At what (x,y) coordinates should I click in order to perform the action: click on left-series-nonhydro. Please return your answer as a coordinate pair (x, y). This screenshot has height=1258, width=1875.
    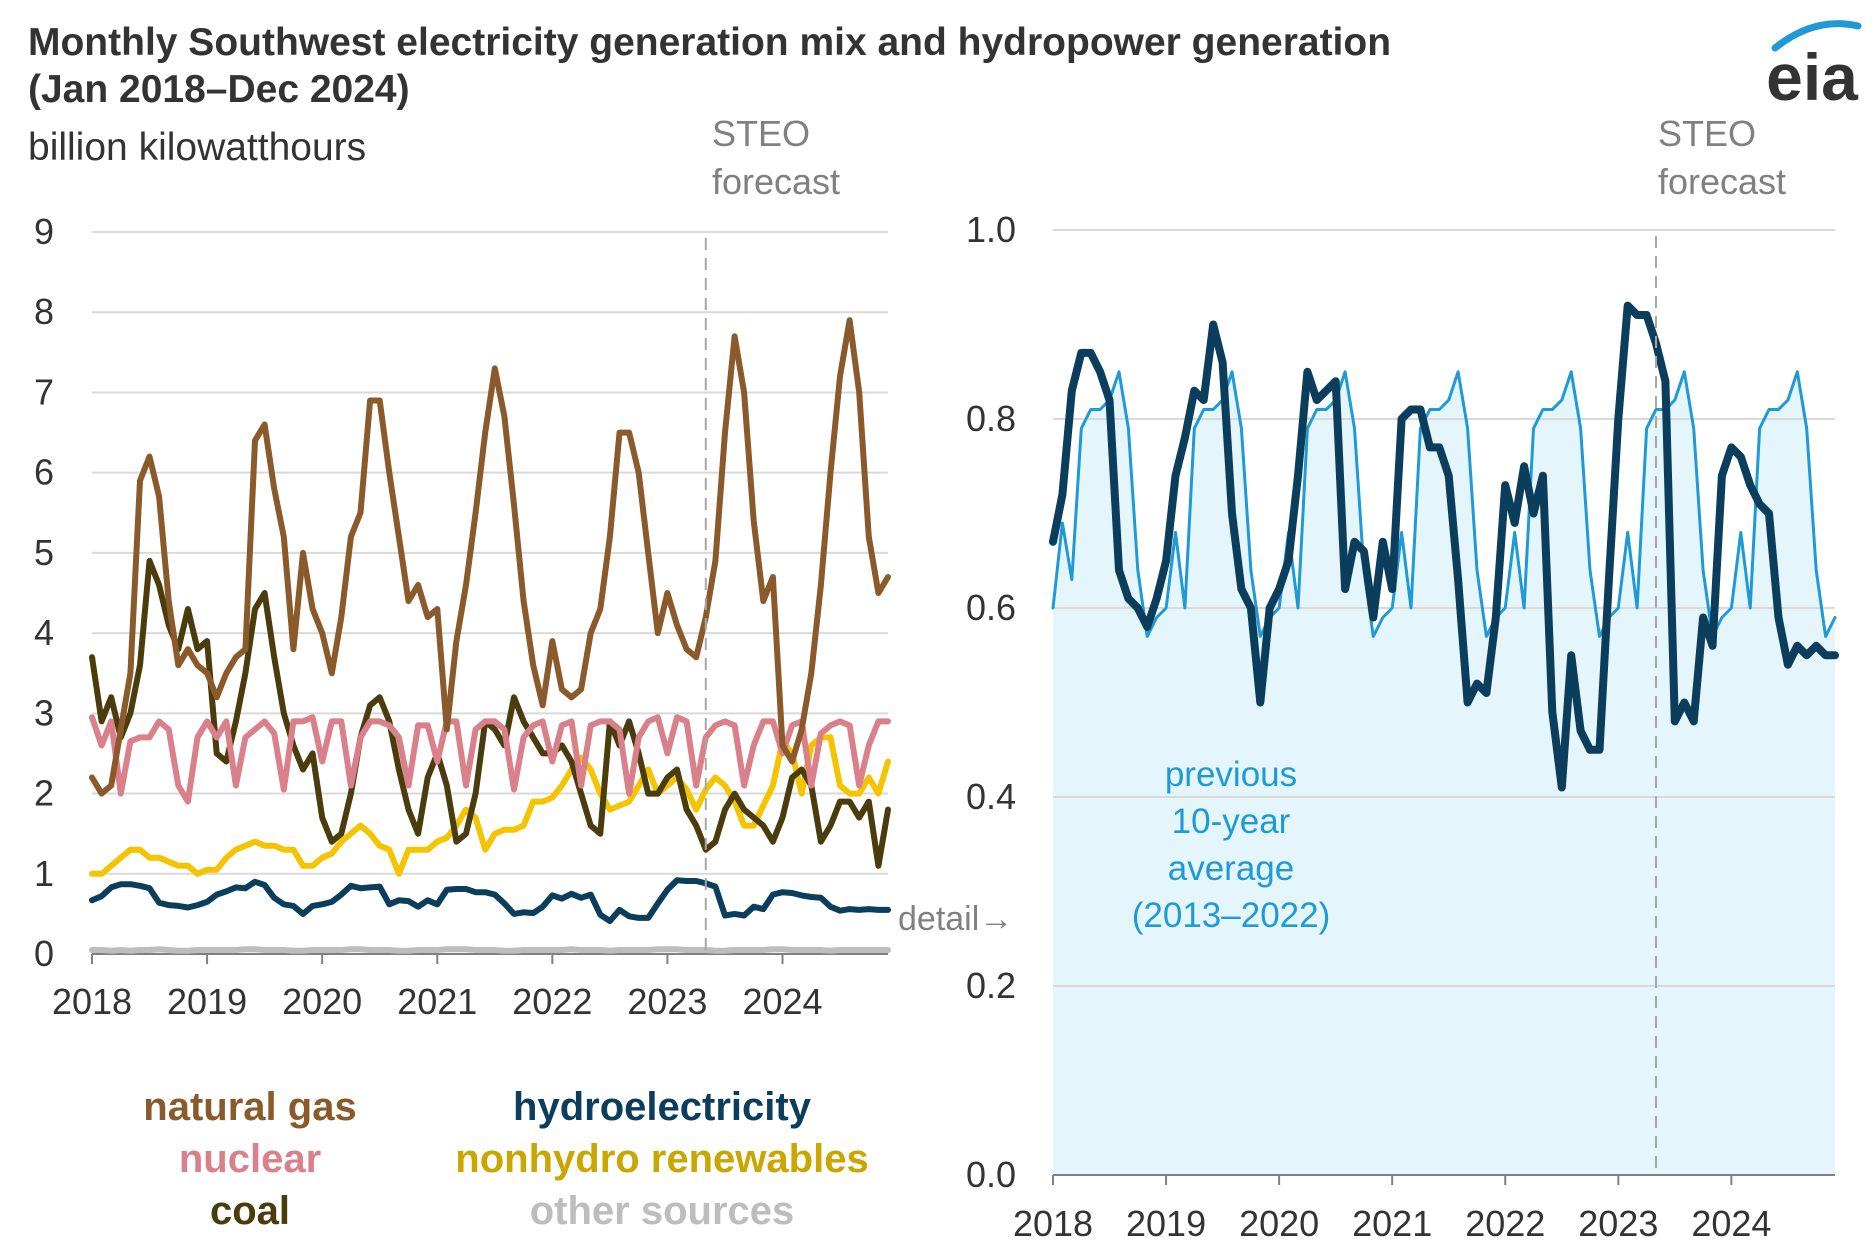
    Looking at the image, I should click on (490, 805).